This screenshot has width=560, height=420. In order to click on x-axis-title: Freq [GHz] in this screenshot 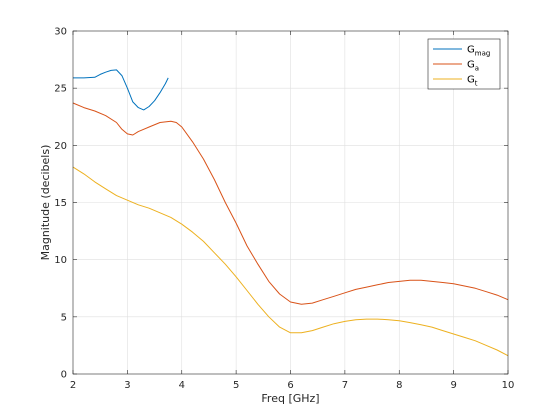, I will do `click(290, 398)`.